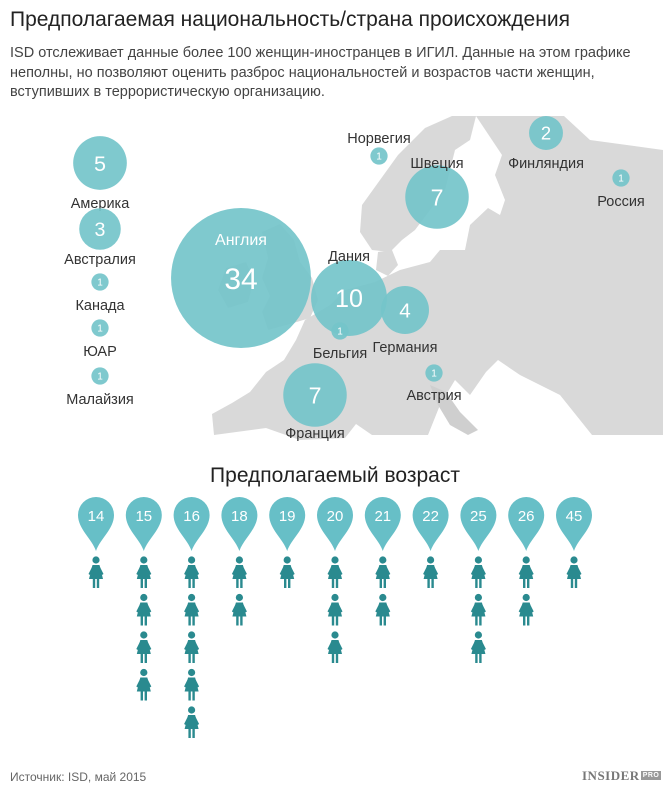 The width and height of the screenshot is (670, 794). I want to click on country-label: Канада, so click(100, 306).